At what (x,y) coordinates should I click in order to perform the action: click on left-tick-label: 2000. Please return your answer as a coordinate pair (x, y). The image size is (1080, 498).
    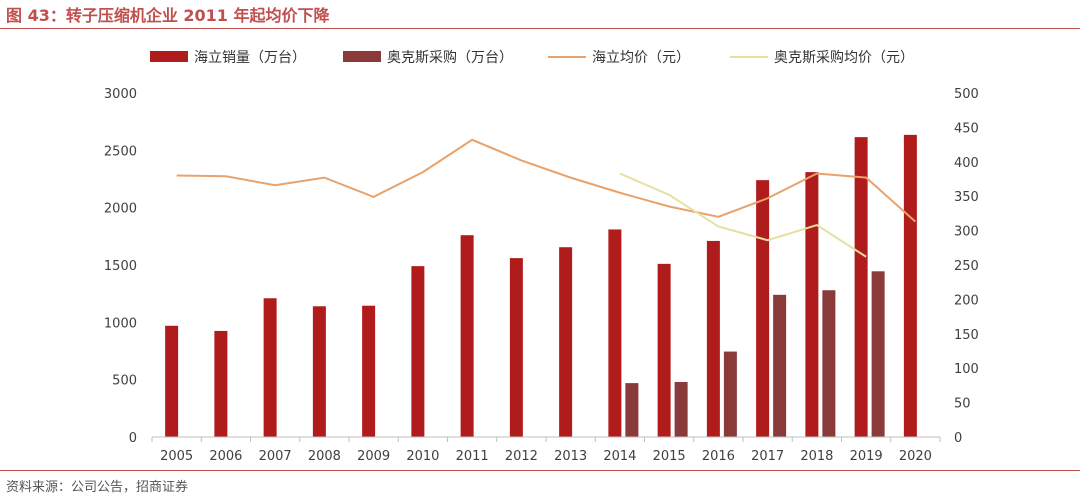
    Looking at the image, I should click on (120, 209).